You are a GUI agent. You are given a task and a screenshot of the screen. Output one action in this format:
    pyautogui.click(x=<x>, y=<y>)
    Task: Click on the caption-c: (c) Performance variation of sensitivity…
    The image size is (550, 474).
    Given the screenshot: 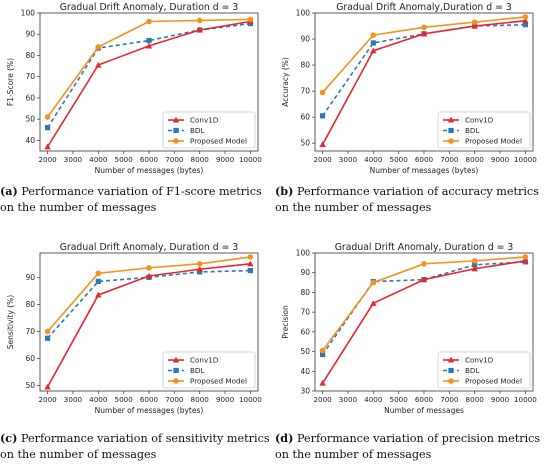 What is the action you would take?
    pyautogui.click(x=137, y=446)
    